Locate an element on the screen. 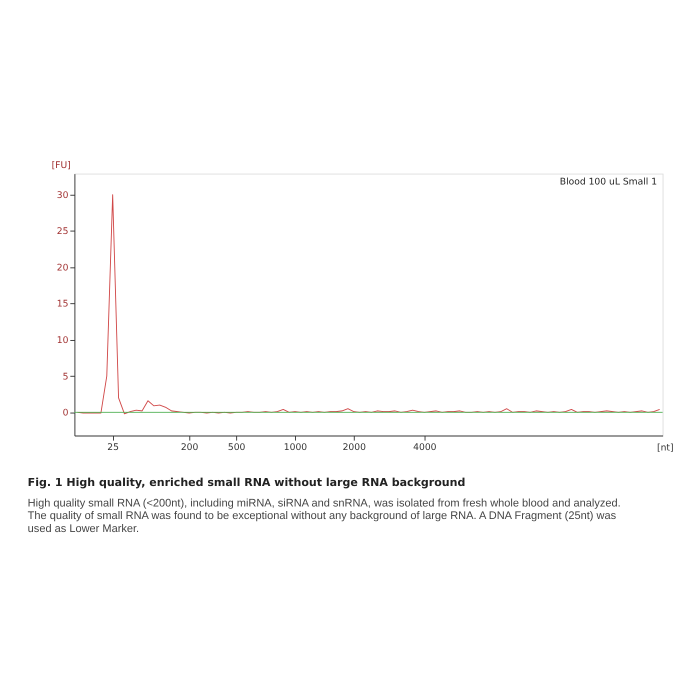 This screenshot has width=692, height=692. y-axis-title: [FU] is located at coordinates (61, 166).